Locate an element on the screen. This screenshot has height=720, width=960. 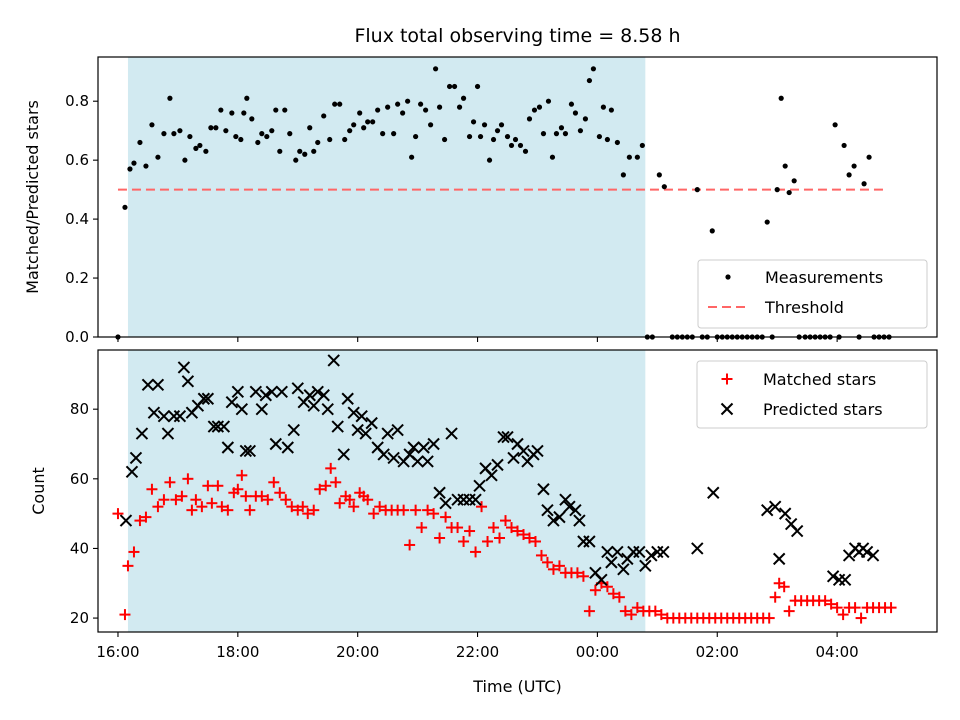
top-y-axis-label: Matched/Predicted stars is located at coordinates (32, 197).